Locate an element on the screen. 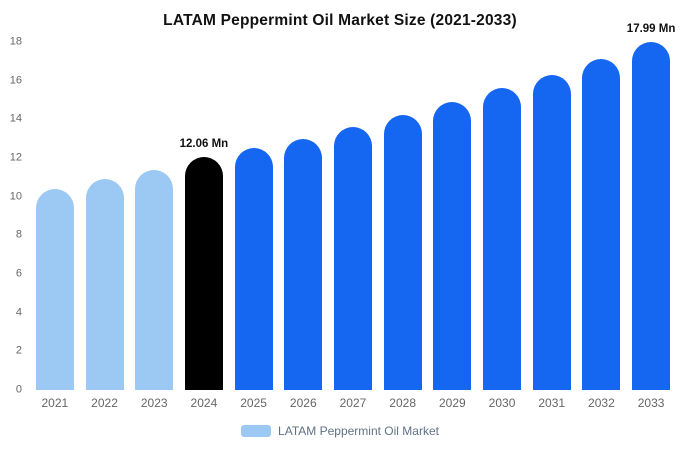 The image size is (680, 450). legend: LATAM Peppermint Oil Market is located at coordinates (340, 431).